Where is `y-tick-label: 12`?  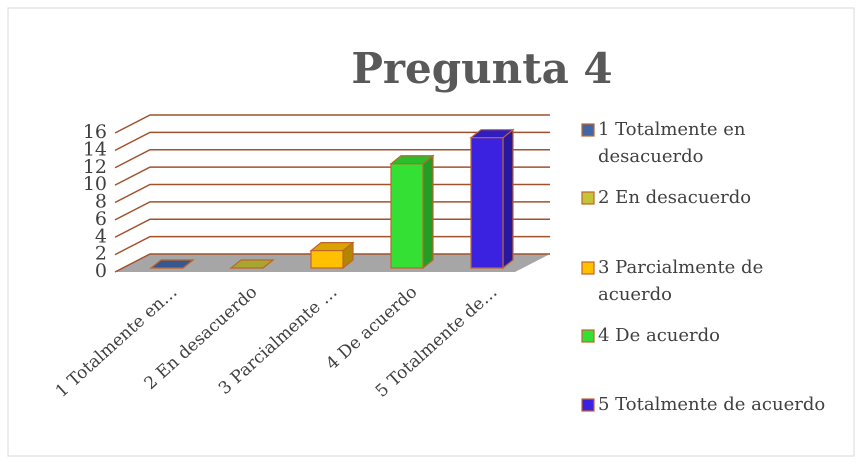
y-tick-label: 12 is located at coordinates (95, 167).